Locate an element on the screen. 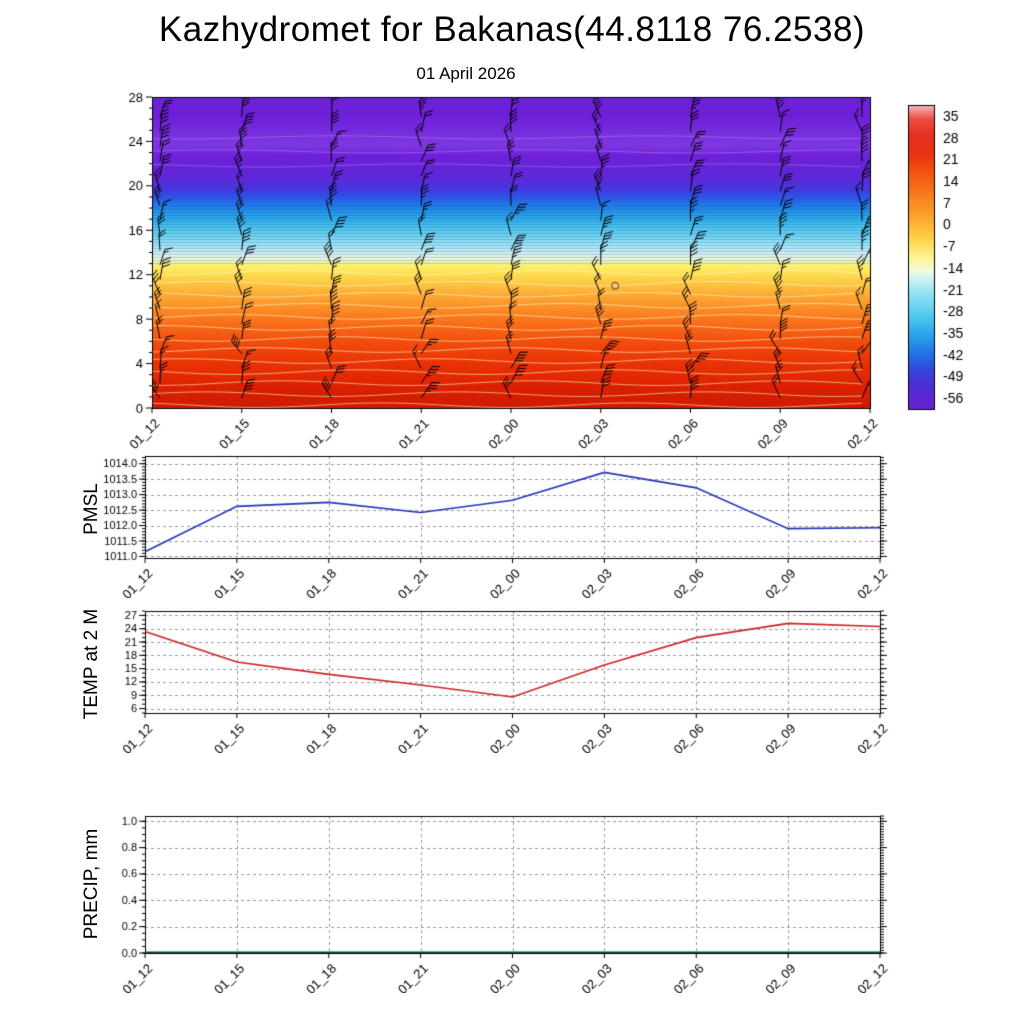  temp-chart is located at coordinates (500, 678).